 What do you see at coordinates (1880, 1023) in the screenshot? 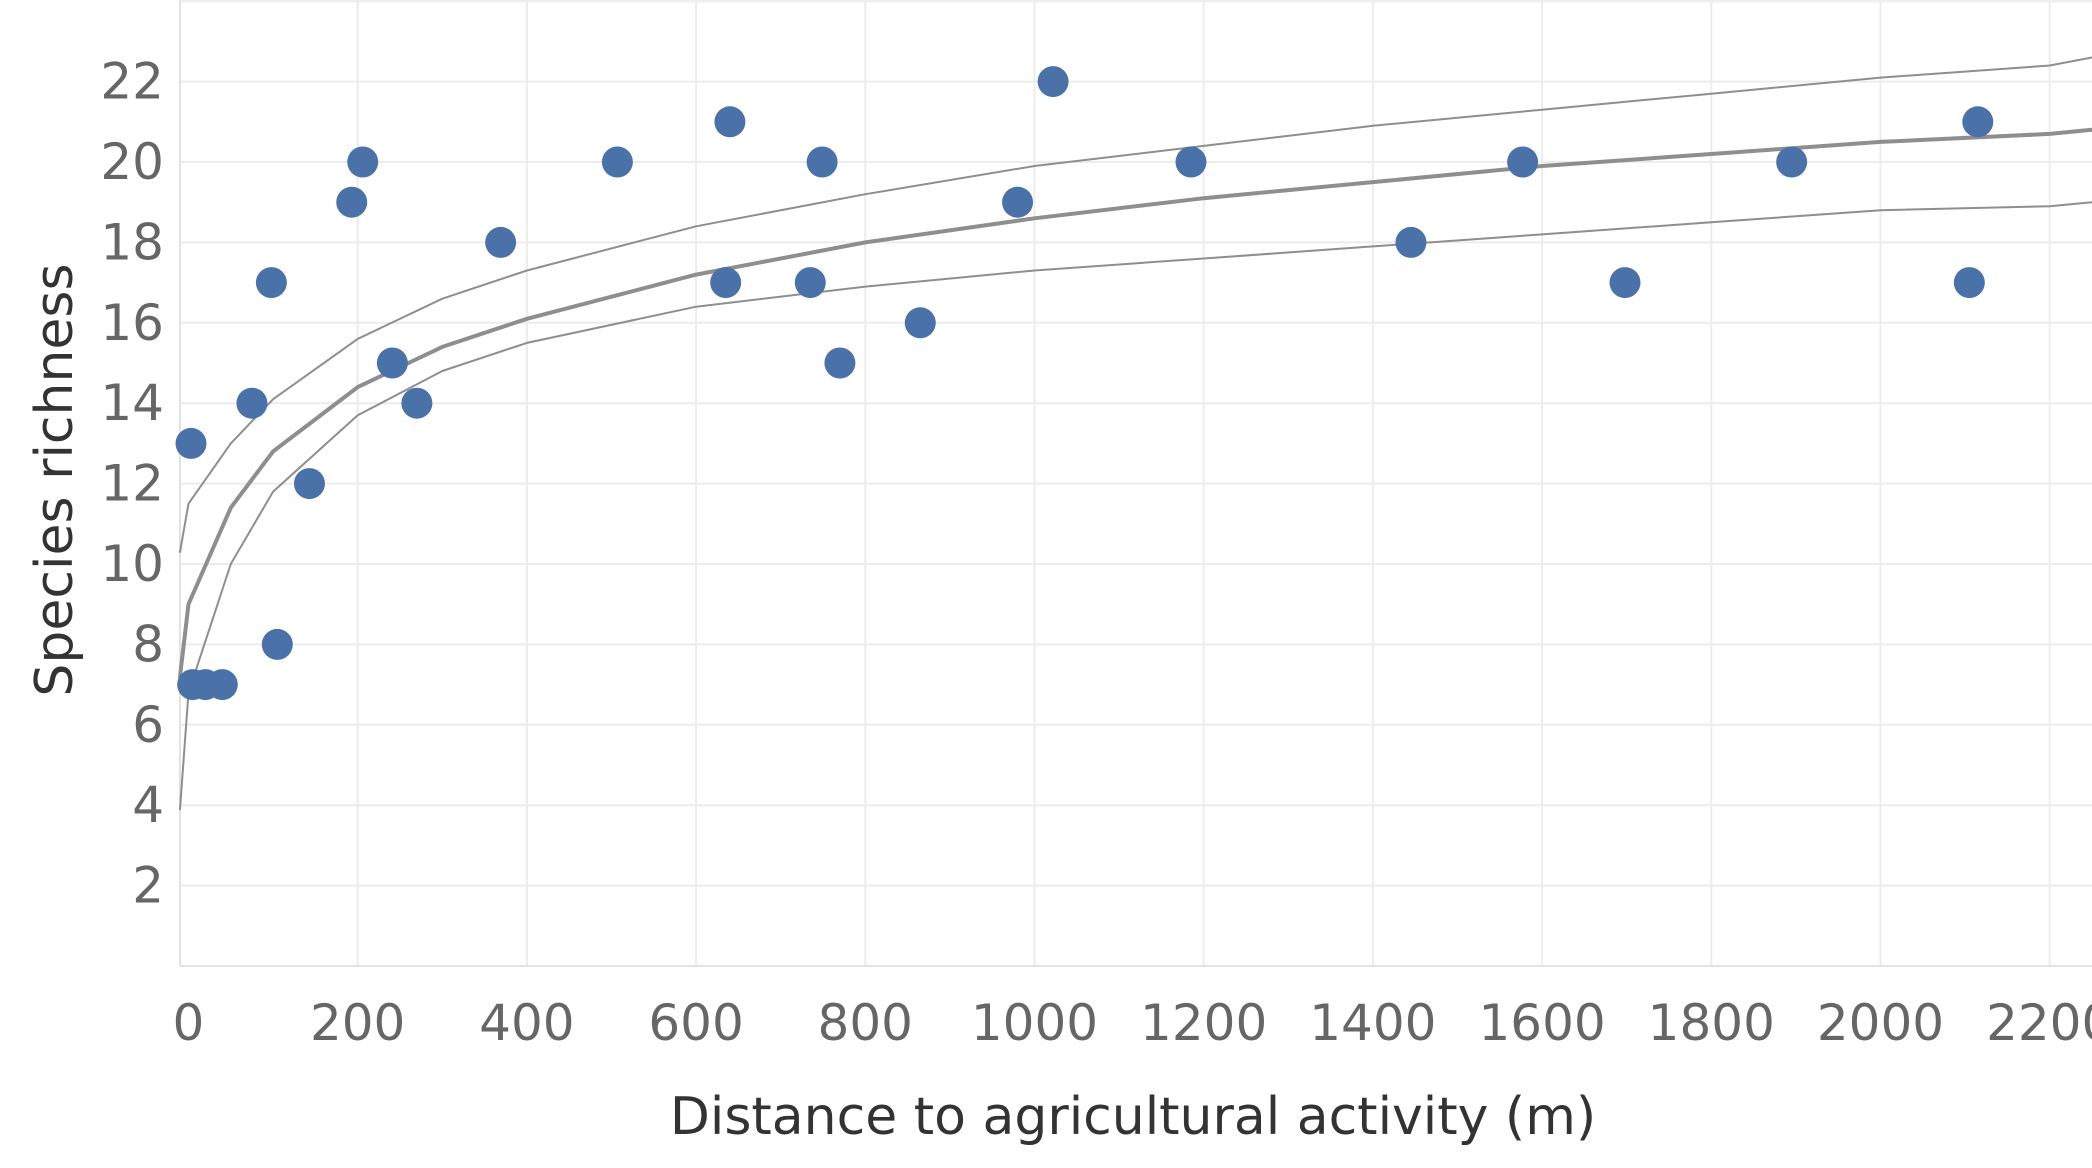
I see `x-tick-label: 2000` at bounding box center [1880, 1023].